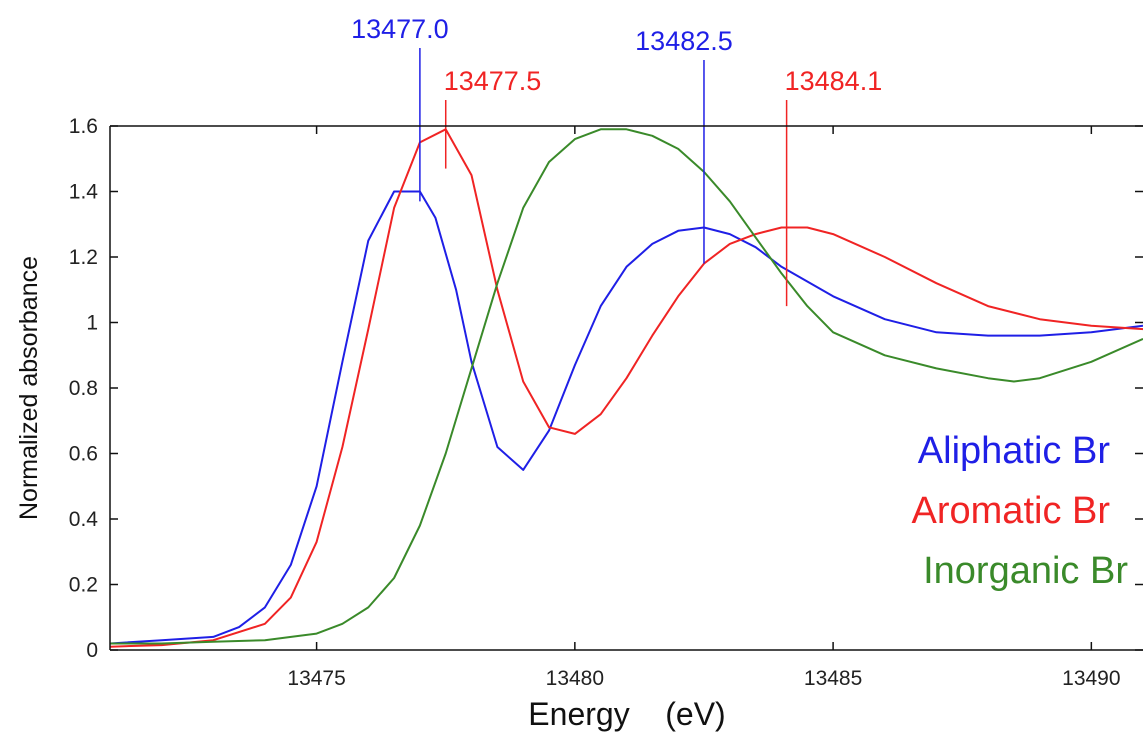 The width and height of the screenshot is (1145, 747). I want to click on y-tick-label-5: 1, so click(92, 323).